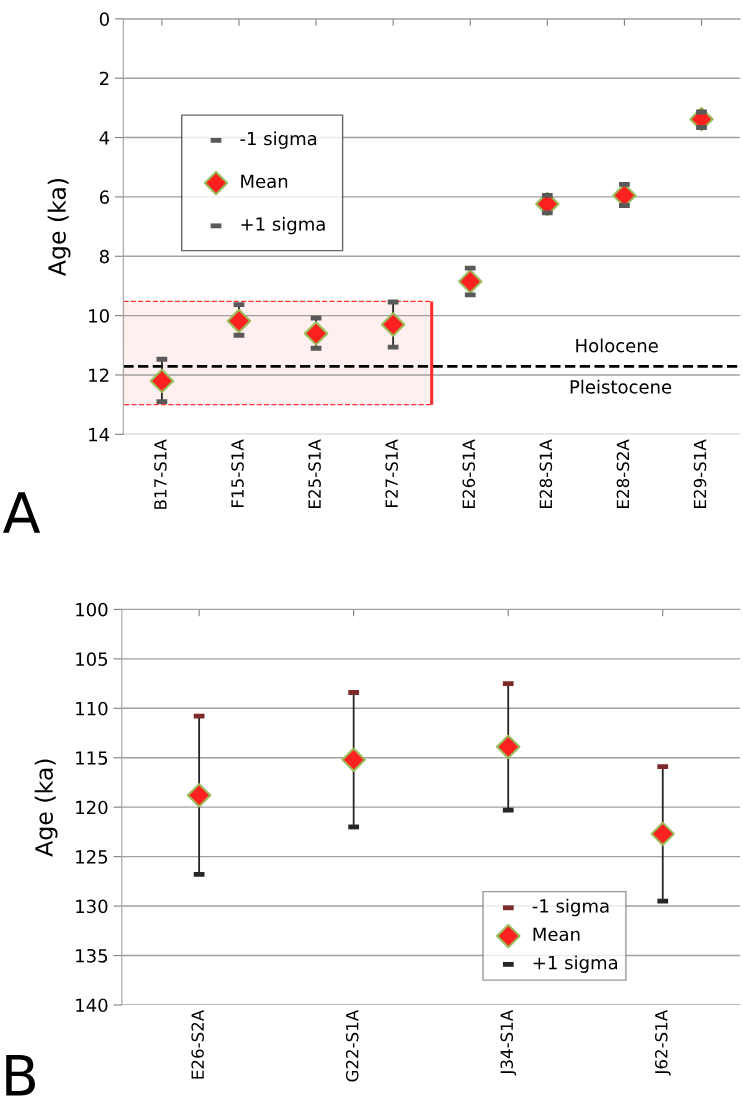  I want to click on x-tick-label: E26-S2A, so click(197, 1044).